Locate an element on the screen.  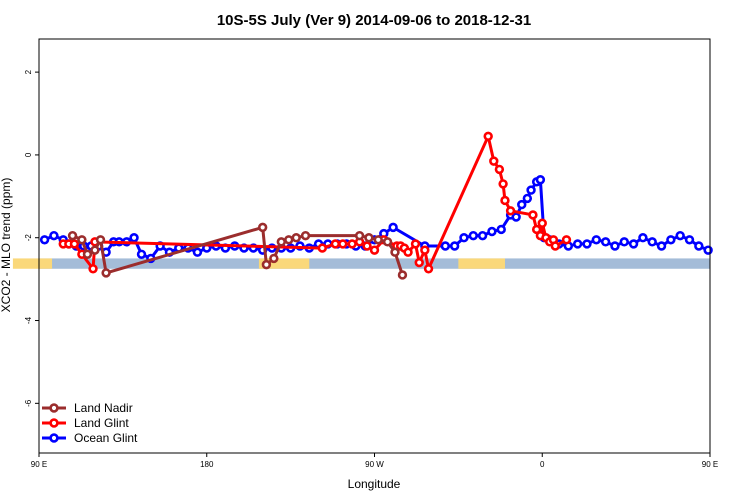
legend-label: Land Glint is located at coordinates (101, 423).